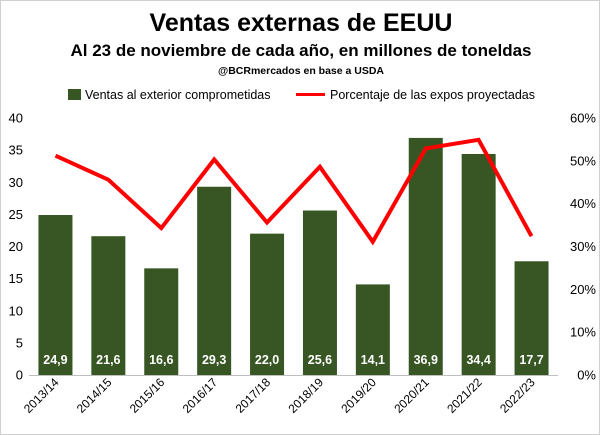 Image resolution: width=600 pixels, height=435 pixels. Describe the element at coordinates (305, 395) in the screenshot. I see `x-tick-label: 2018/19` at that location.